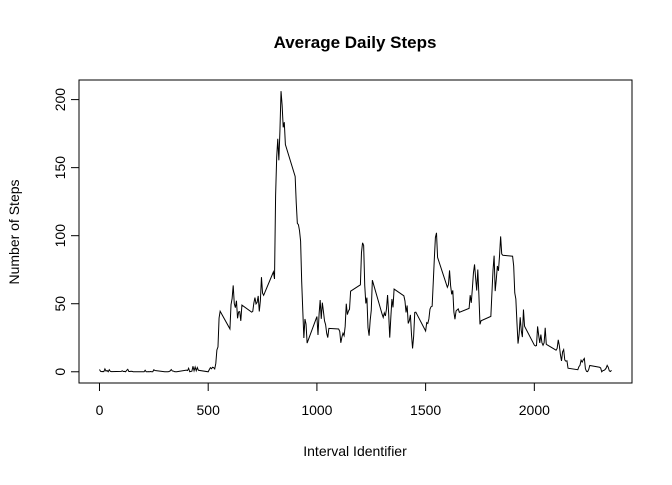 This screenshot has height=485, width=672. I want to click on x-tick-label: 2000, so click(534, 410).